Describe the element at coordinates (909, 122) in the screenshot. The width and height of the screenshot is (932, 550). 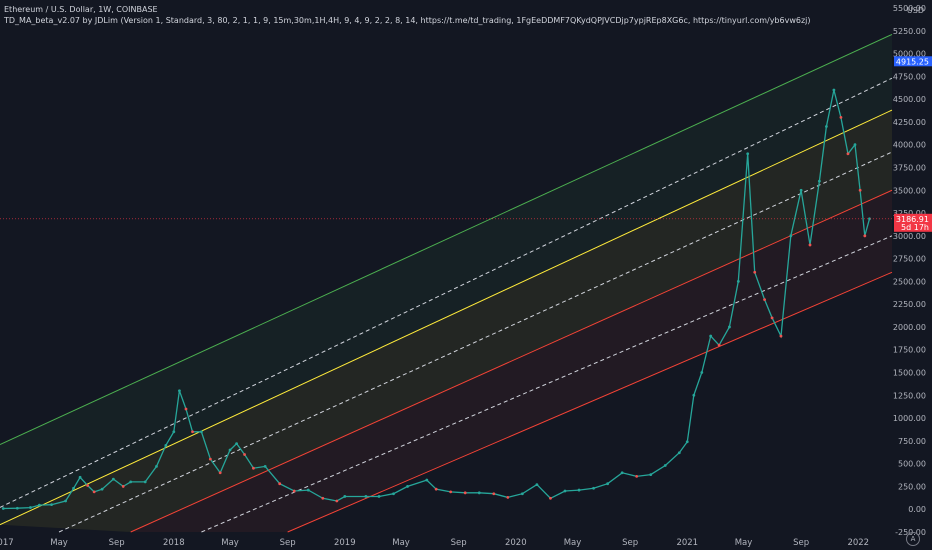
I see `y-tick-label: 4250.00` at that location.